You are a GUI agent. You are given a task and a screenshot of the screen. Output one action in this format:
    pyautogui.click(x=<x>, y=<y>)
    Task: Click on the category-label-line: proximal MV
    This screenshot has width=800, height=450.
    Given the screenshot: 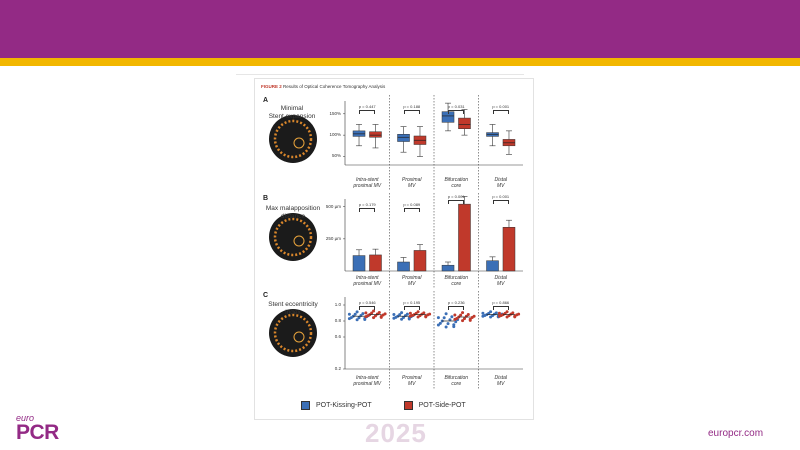 What is the action you would take?
    pyautogui.click(x=367, y=284)
    